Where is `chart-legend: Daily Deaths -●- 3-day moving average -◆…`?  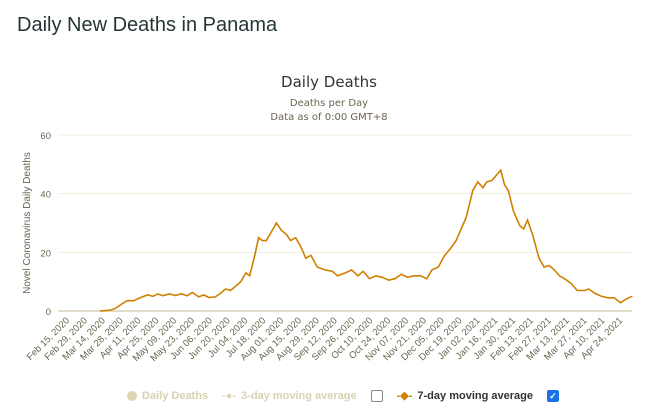
chart-legend: Daily Deaths -●- 3-day moving average -◆… is located at coordinates (328, 395).